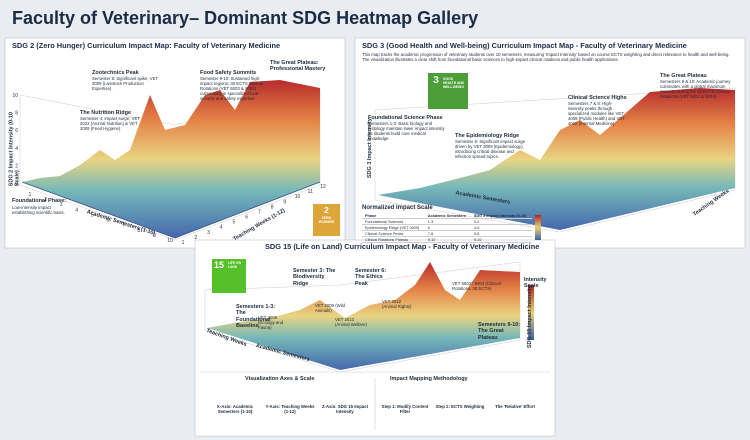 The image size is (750, 440). What do you see at coordinates (501, 221) in the screenshot?
I see `table-cell: 0-2` at bounding box center [501, 221].